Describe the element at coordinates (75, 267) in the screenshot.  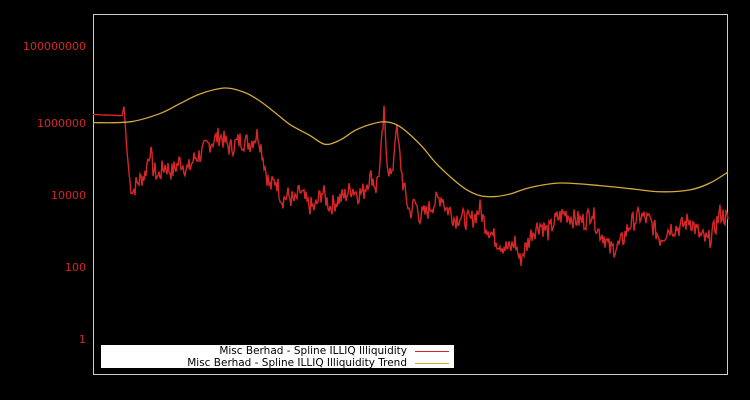
I see `y-tick-label: 100` at that location.